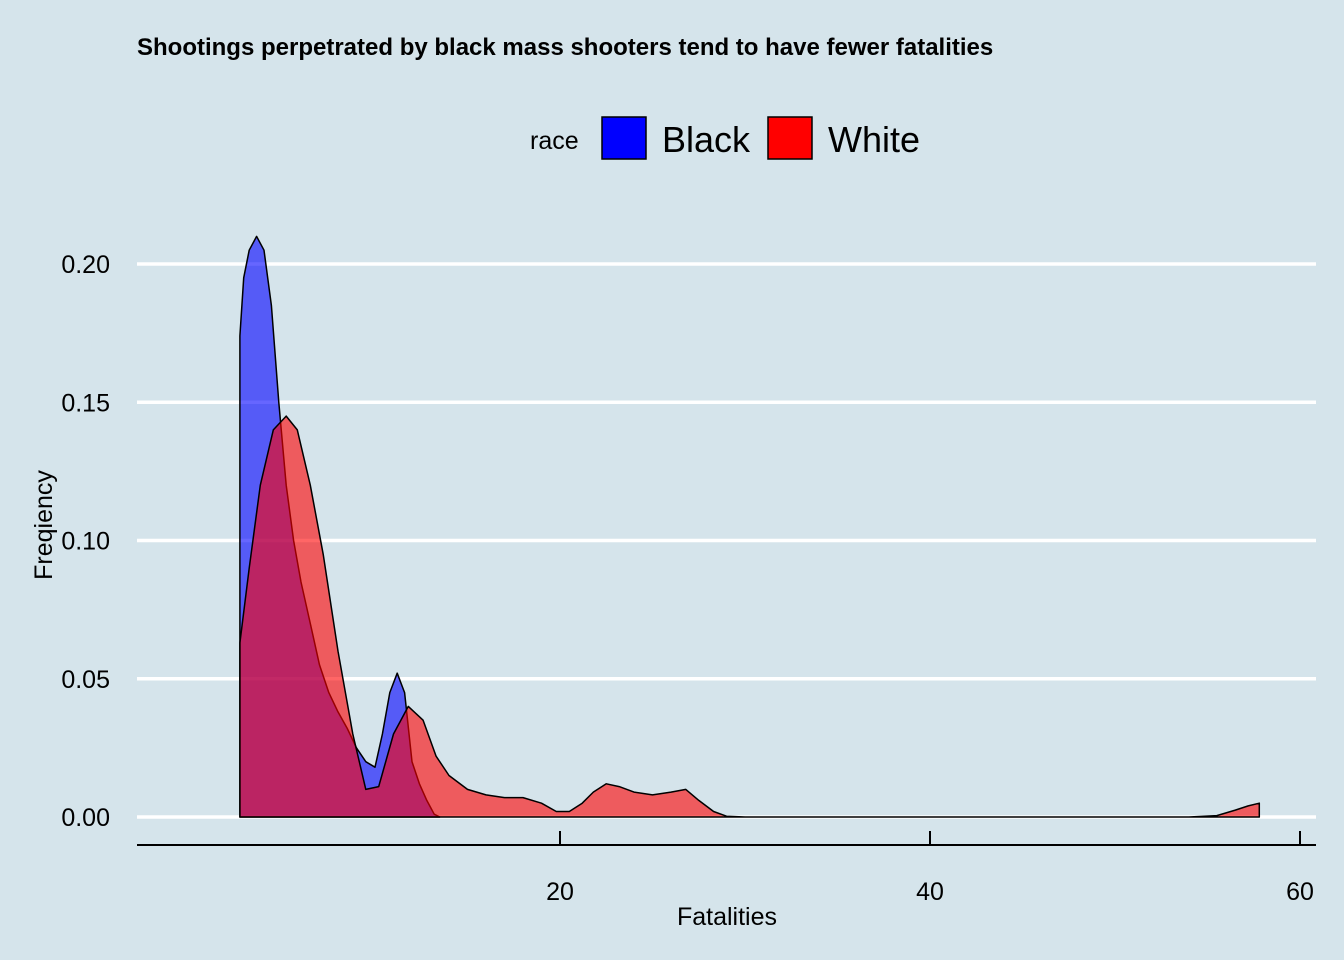  Describe the element at coordinates (790, 138) in the screenshot. I see `legend-swatch-white` at that location.